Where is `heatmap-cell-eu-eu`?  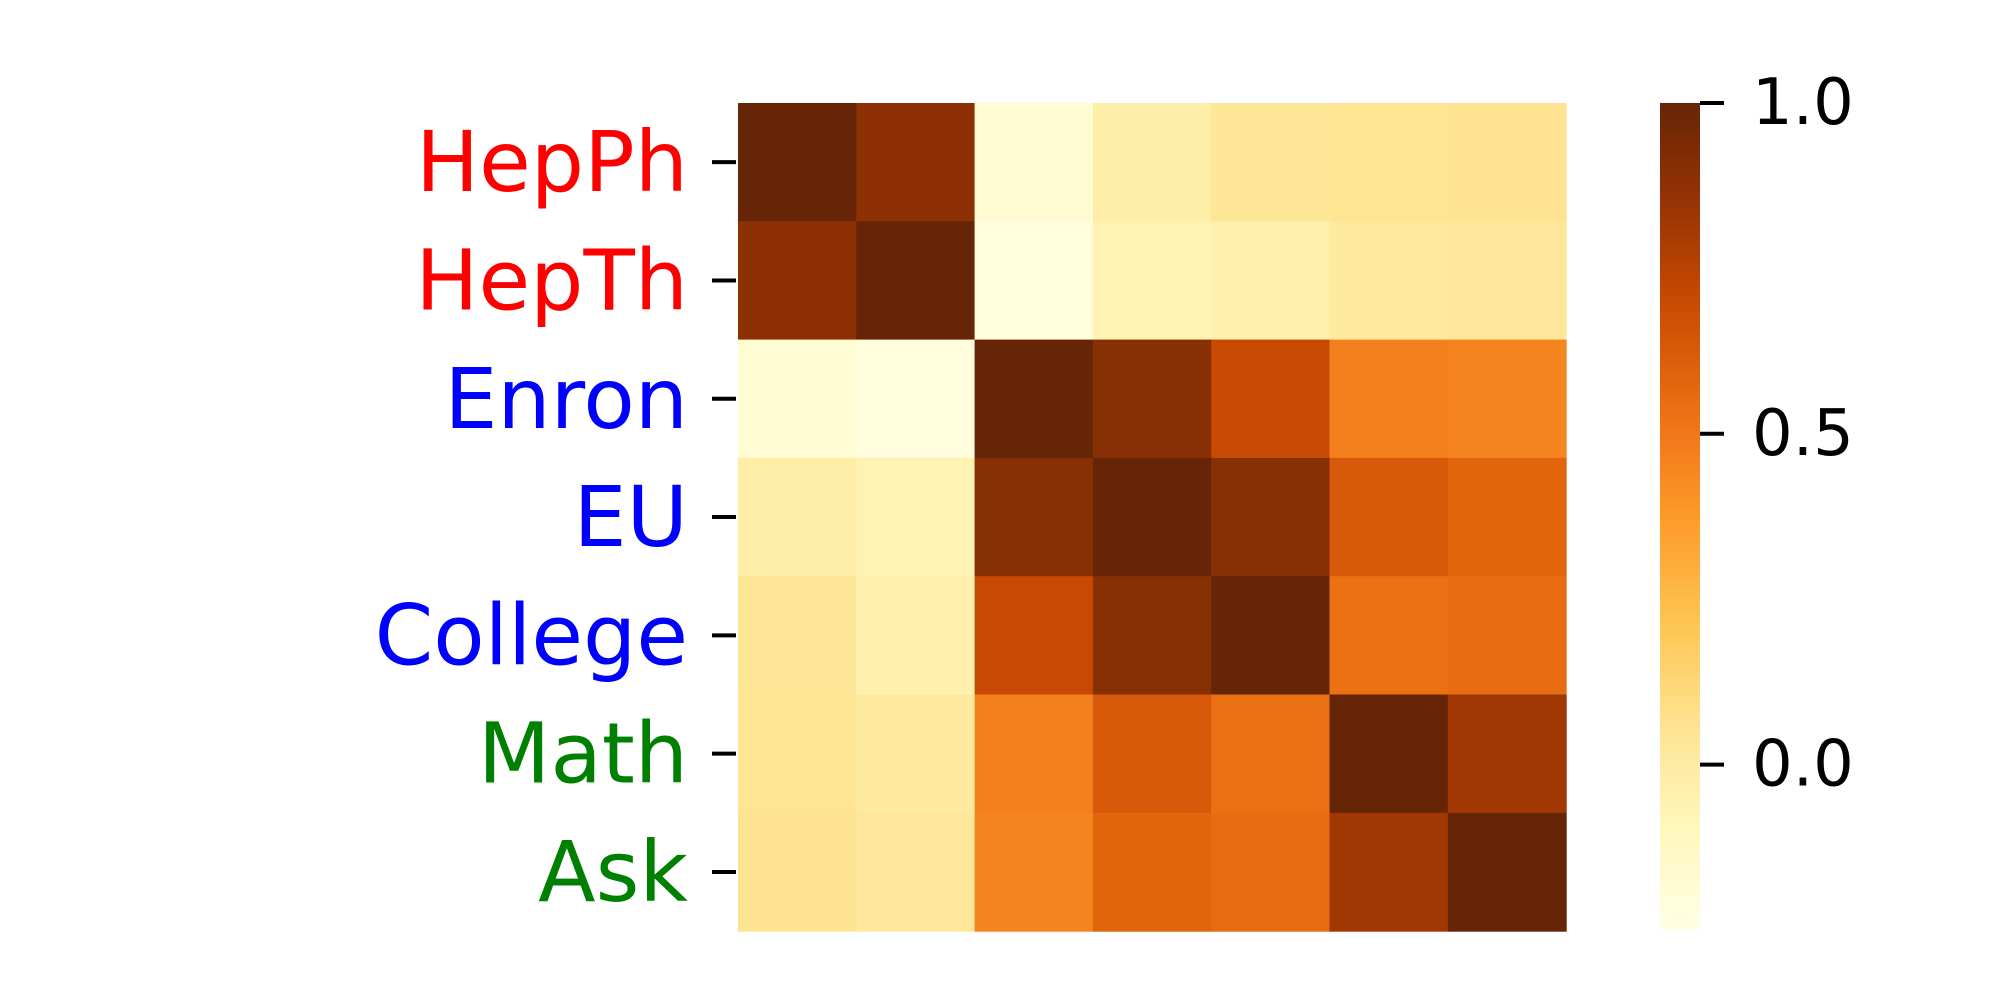
heatmap-cell-eu-eu is located at coordinates (1152, 517).